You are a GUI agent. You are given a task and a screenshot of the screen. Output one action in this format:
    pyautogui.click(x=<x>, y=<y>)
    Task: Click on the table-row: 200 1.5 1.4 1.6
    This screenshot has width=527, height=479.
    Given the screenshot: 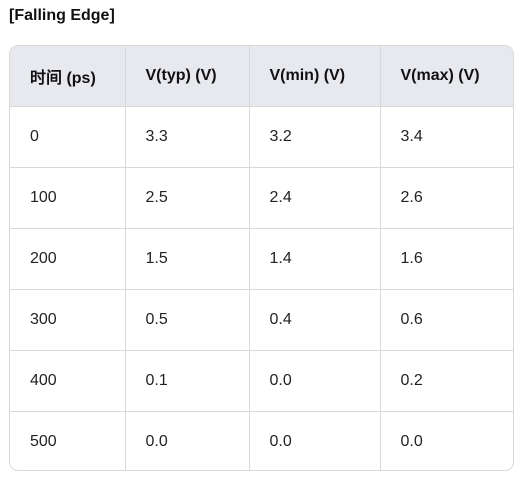 What is the action you would take?
    pyautogui.click(x=261, y=259)
    